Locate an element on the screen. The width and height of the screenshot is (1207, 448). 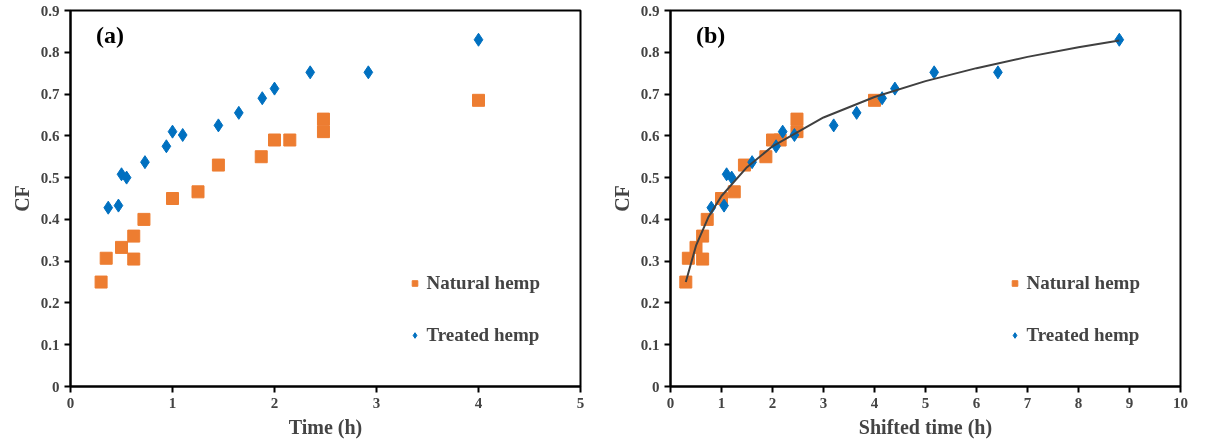
x-axis-title: Shifted time (h) is located at coordinates (925, 427).